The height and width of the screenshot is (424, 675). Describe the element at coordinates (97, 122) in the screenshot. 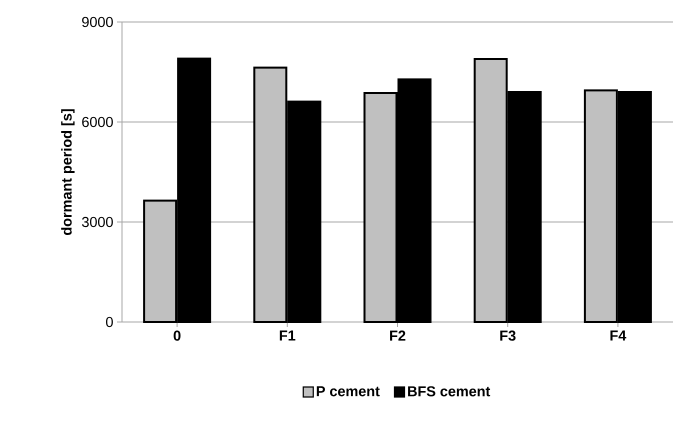

I see `y-tick-label: 6000` at that location.